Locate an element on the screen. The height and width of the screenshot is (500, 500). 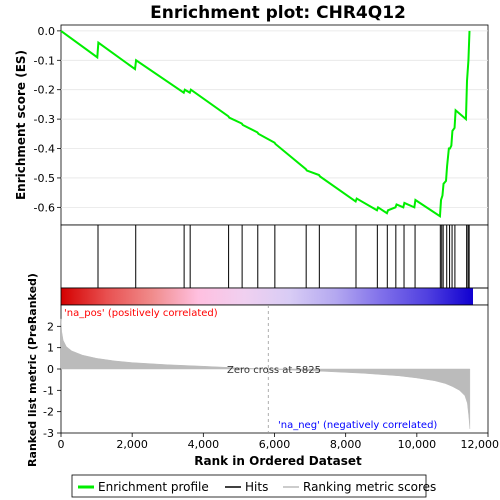
es-y-tick-label: -0.3 is located at coordinates (44, 119).